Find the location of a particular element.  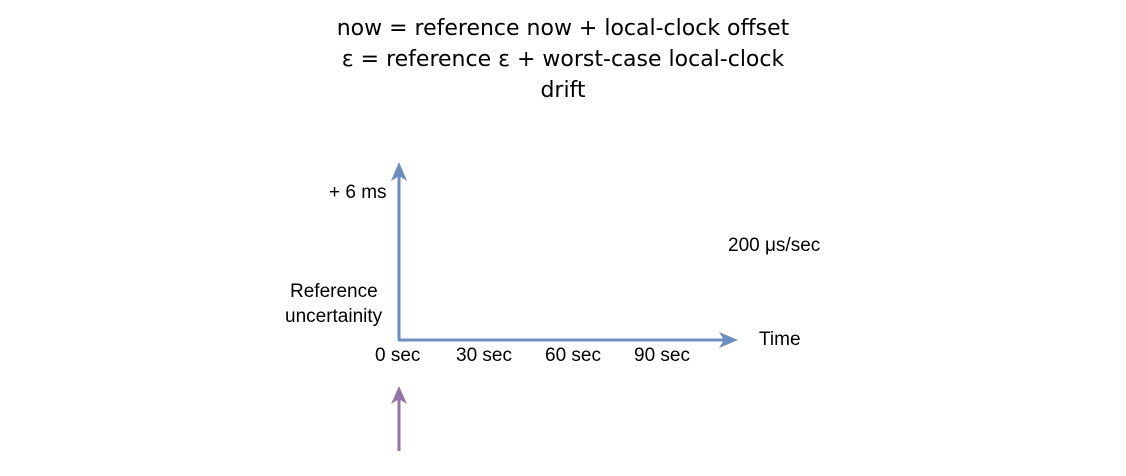

formula-epsilon: ε = reference ε + worst-case local-clock is located at coordinates (563, 59).